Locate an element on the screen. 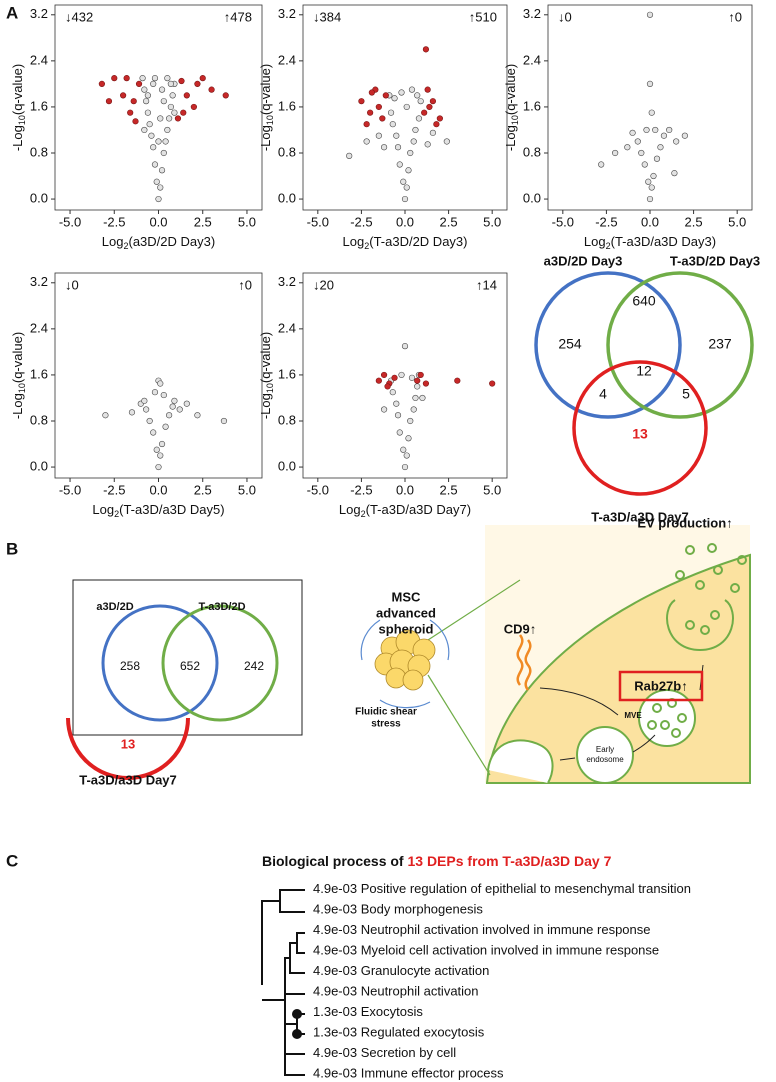 Image resolution: width=776 pixels, height=1082 pixels. x-axis-label: Log2(T-a3D/2D Day3) is located at coordinates (405, 242).